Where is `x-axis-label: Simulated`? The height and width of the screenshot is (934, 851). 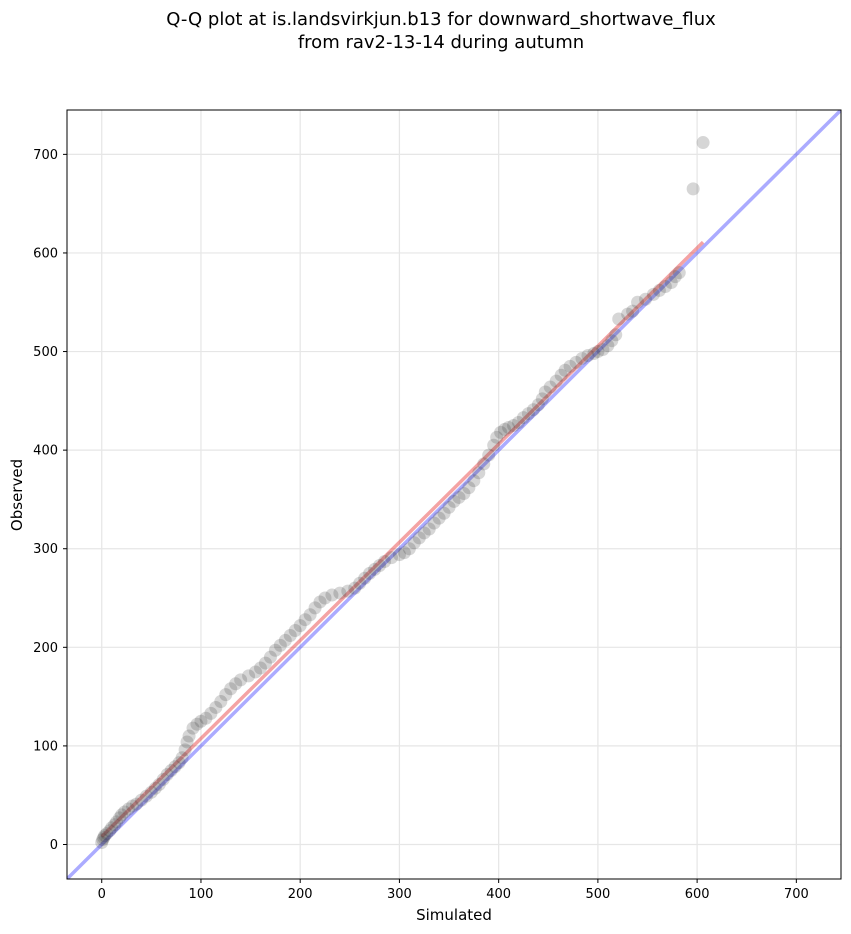 x-axis-label: Simulated is located at coordinates (454, 915).